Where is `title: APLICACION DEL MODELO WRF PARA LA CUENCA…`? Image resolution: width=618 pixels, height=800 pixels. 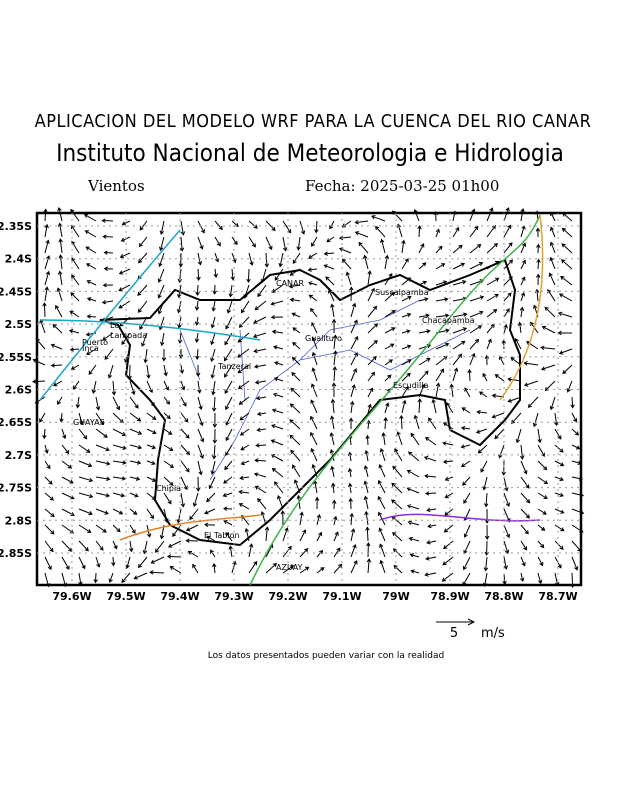 title: APLICACION DEL MODELO WRF PARA LA CUENCA… is located at coordinates (313, 121).